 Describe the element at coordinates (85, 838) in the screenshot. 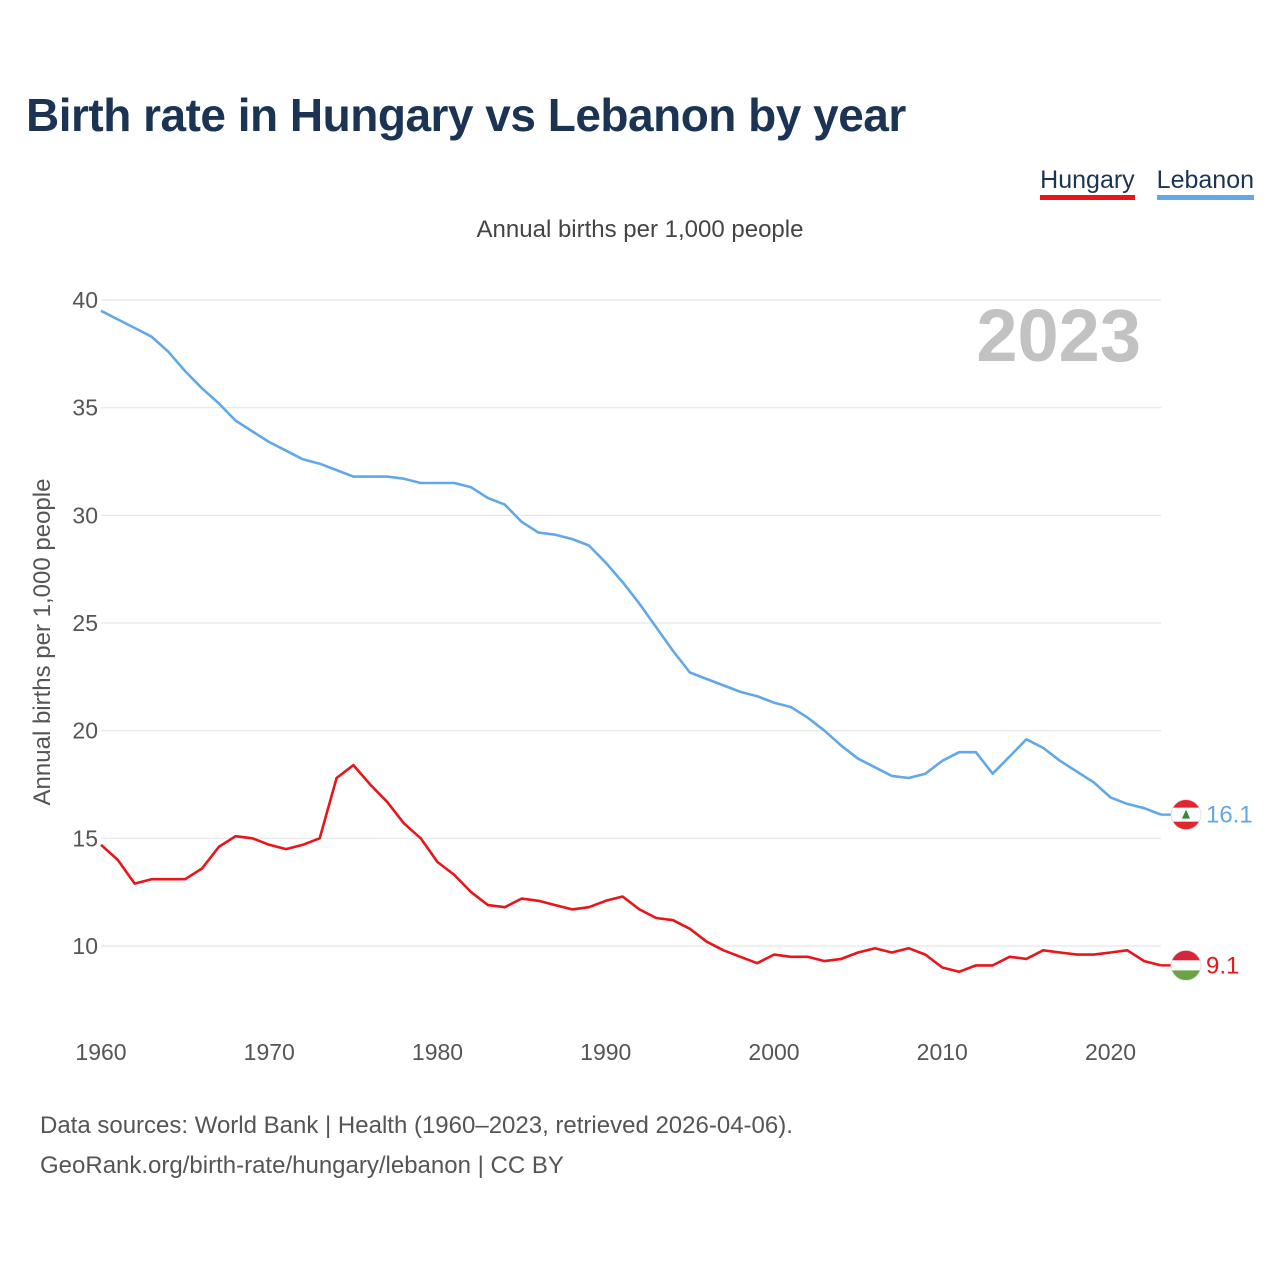

I see `y-tick-label: 15` at that location.